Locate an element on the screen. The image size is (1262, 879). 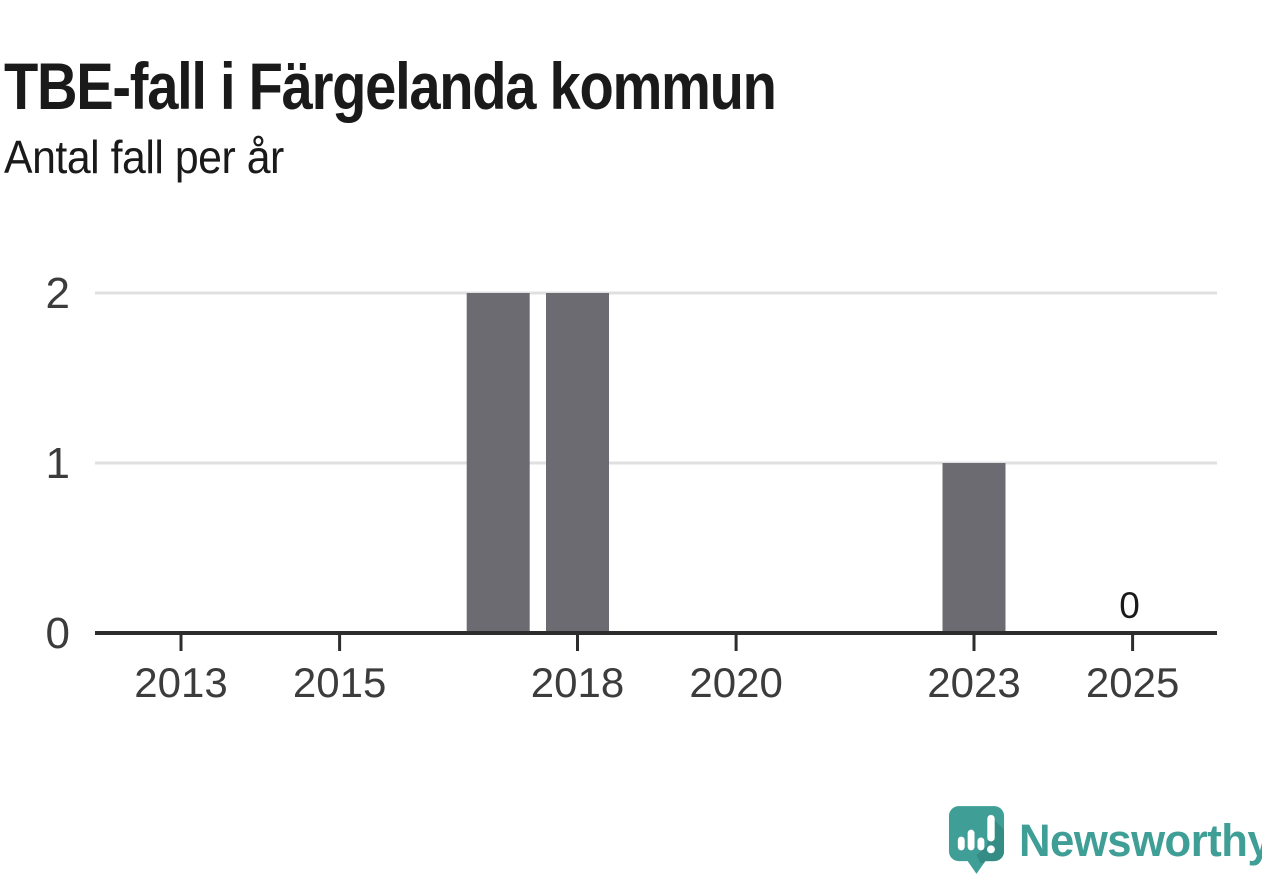
bar-2023 is located at coordinates (974, 548).